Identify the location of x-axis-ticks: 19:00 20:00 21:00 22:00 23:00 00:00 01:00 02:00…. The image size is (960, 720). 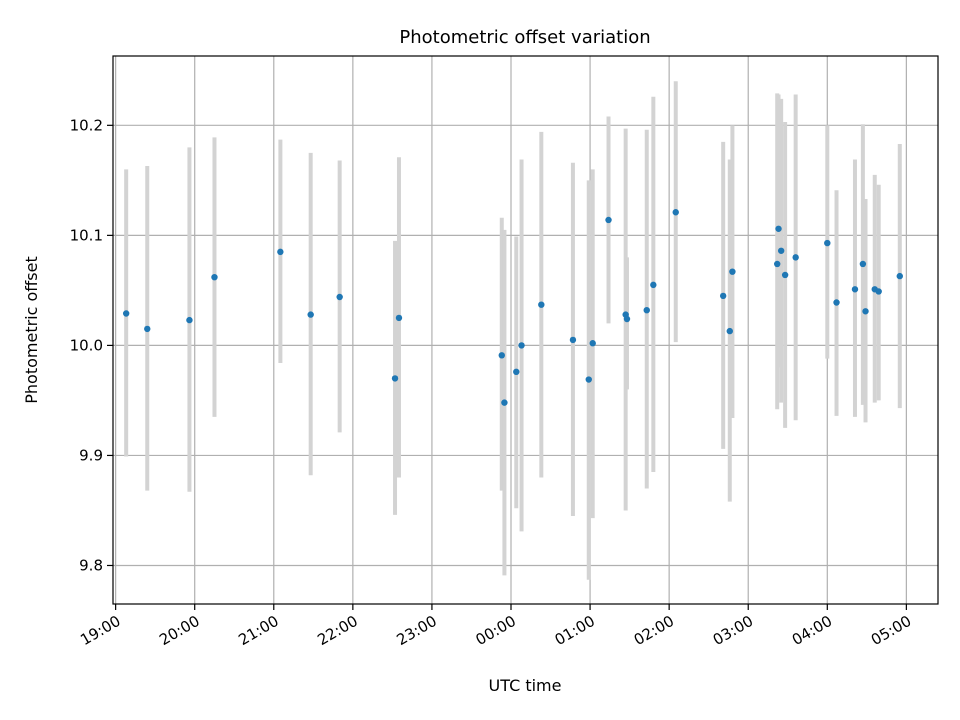
(495, 626).